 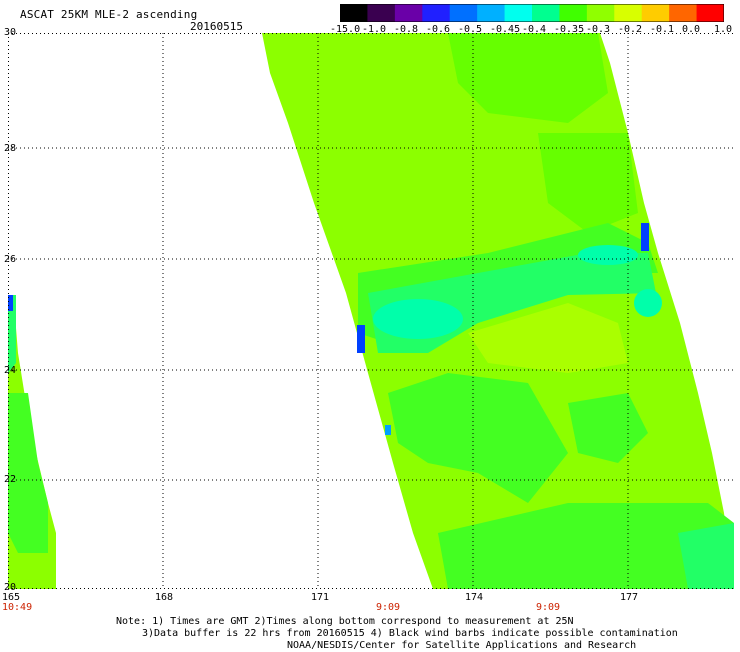 What do you see at coordinates (548, 607) in the screenshot?
I see `swath-time-3: 9:09` at bounding box center [548, 607].